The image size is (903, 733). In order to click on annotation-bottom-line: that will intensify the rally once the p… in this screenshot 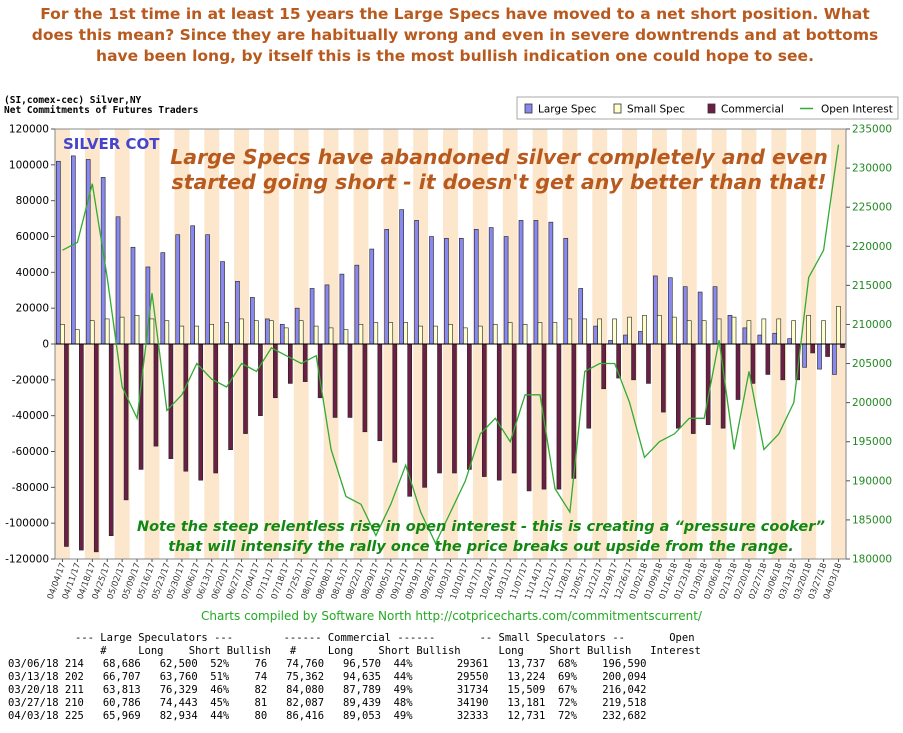, I will do `click(481, 547)`.